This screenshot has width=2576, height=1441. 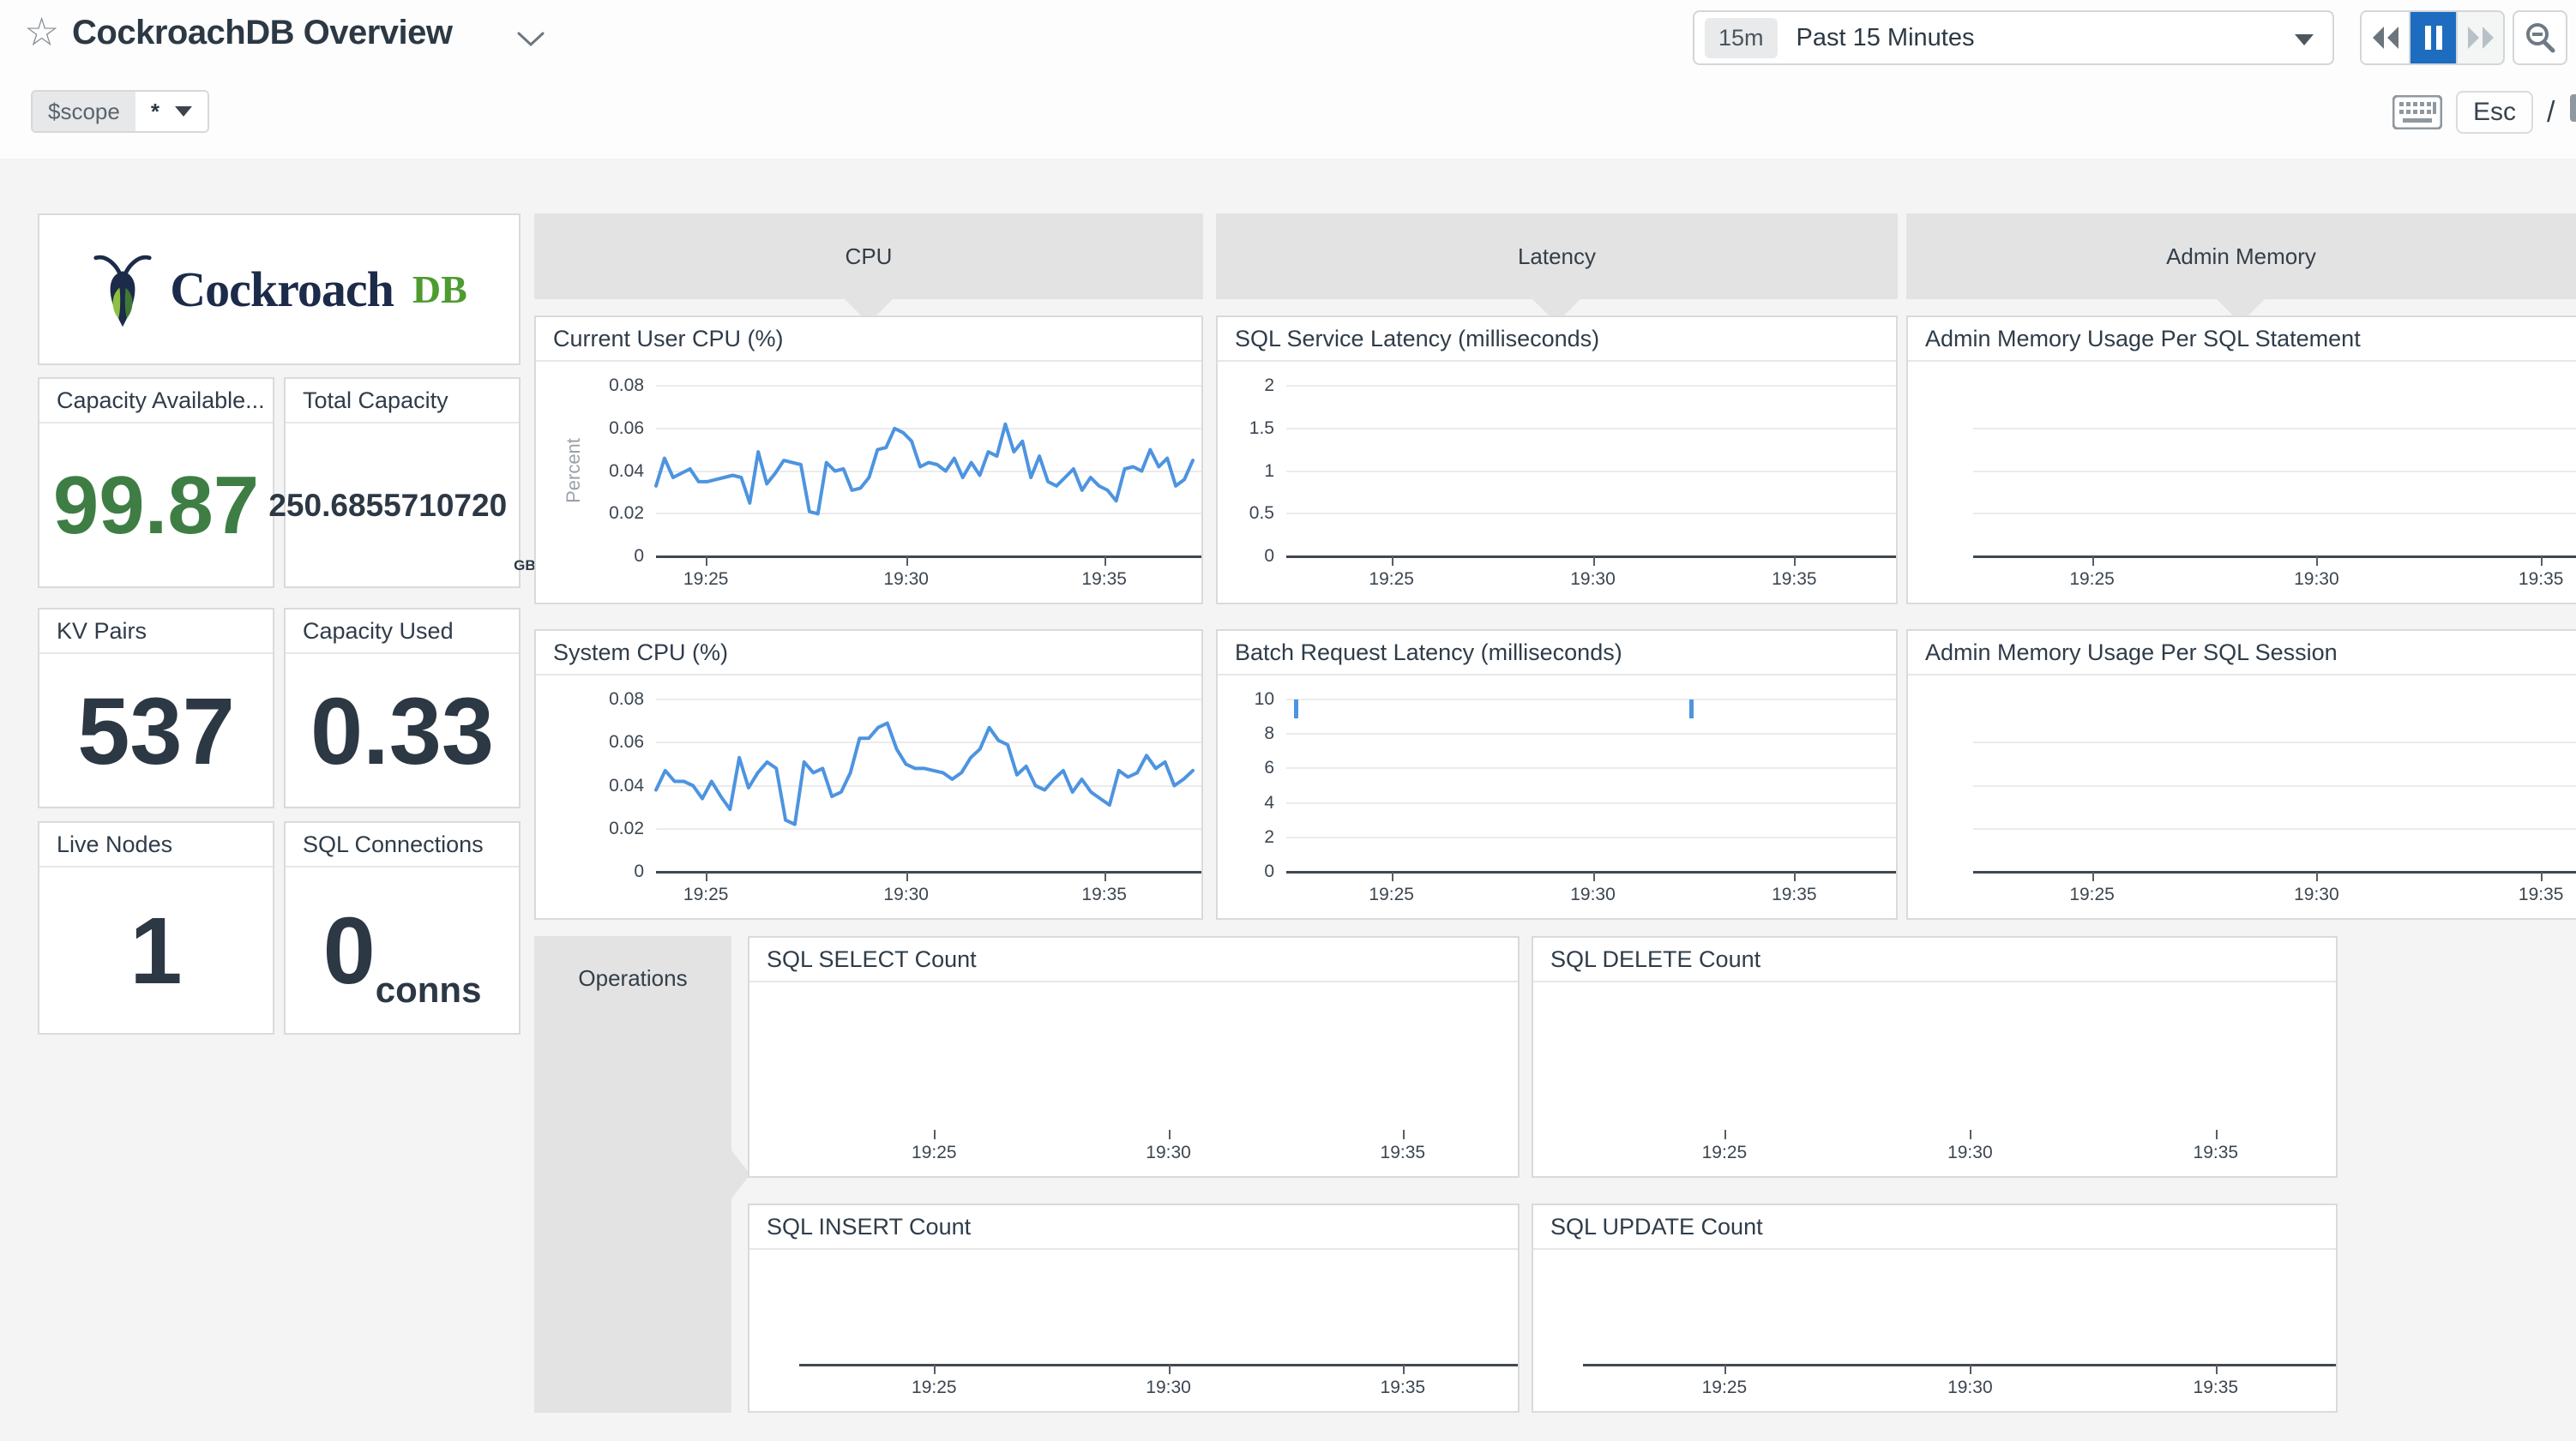 I want to click on logo-brand-text: Cockroach, so click(x=282, y=289).